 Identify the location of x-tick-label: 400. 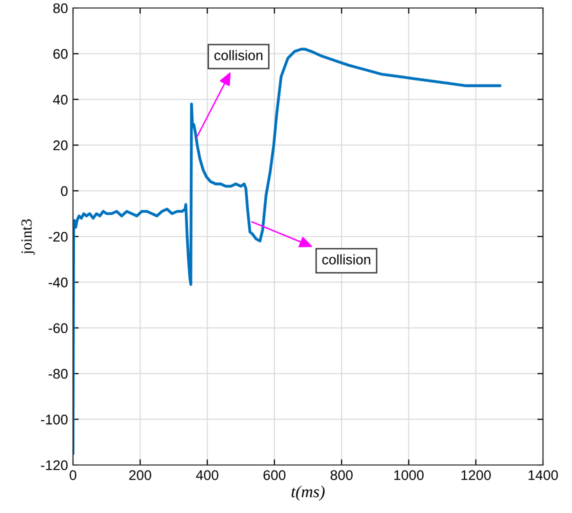
(207, 475).